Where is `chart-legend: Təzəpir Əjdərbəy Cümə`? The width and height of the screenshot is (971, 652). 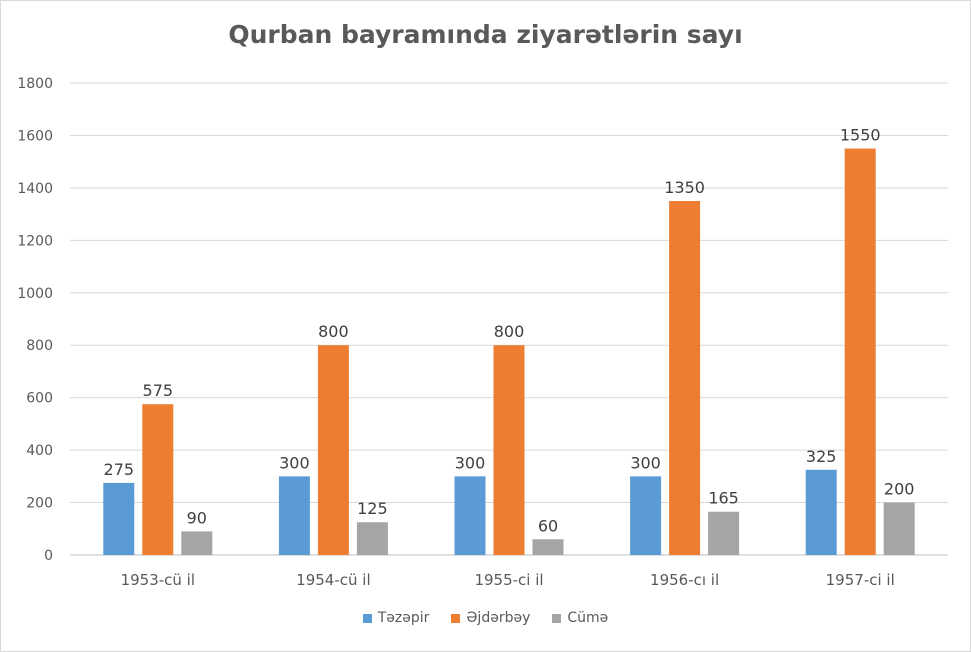
chart-legend: Təzəpir Əjdərbəy Cümə is located at coordinates (485, 618).